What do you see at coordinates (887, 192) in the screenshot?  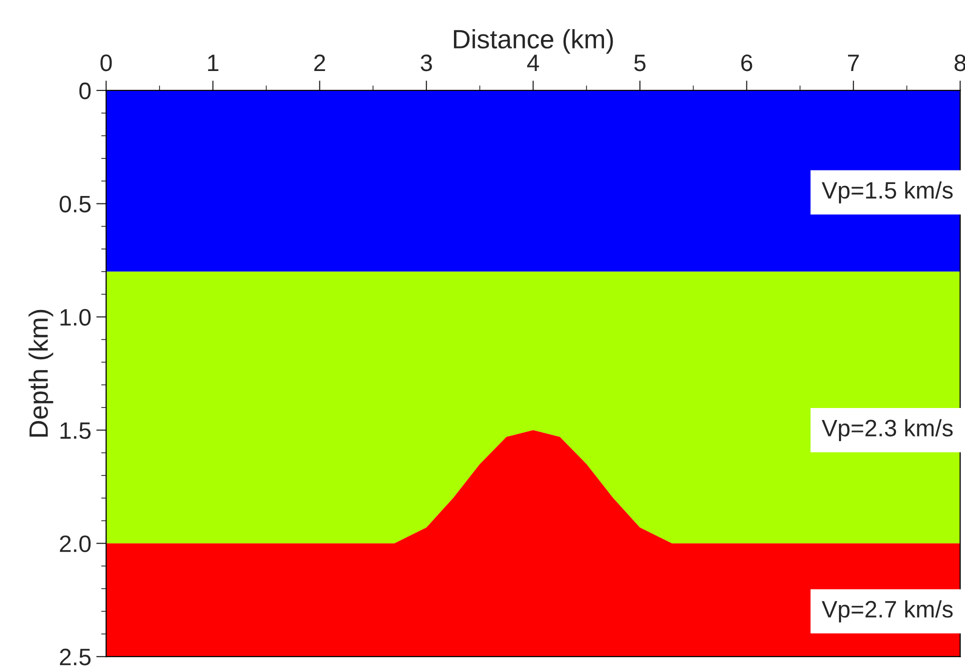 I see `annotation: Vp=1.5 km/s` at bounding box center [887, 192].